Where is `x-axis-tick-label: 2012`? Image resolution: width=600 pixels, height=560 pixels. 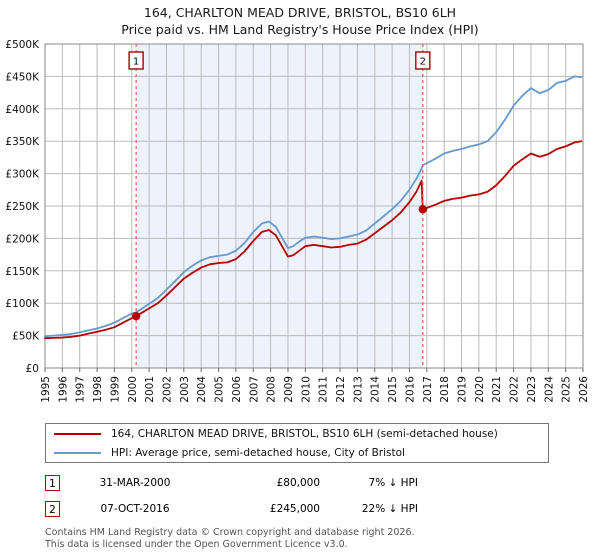 x-axis-tick-label: 2012 is located at coordinates (341, 389).